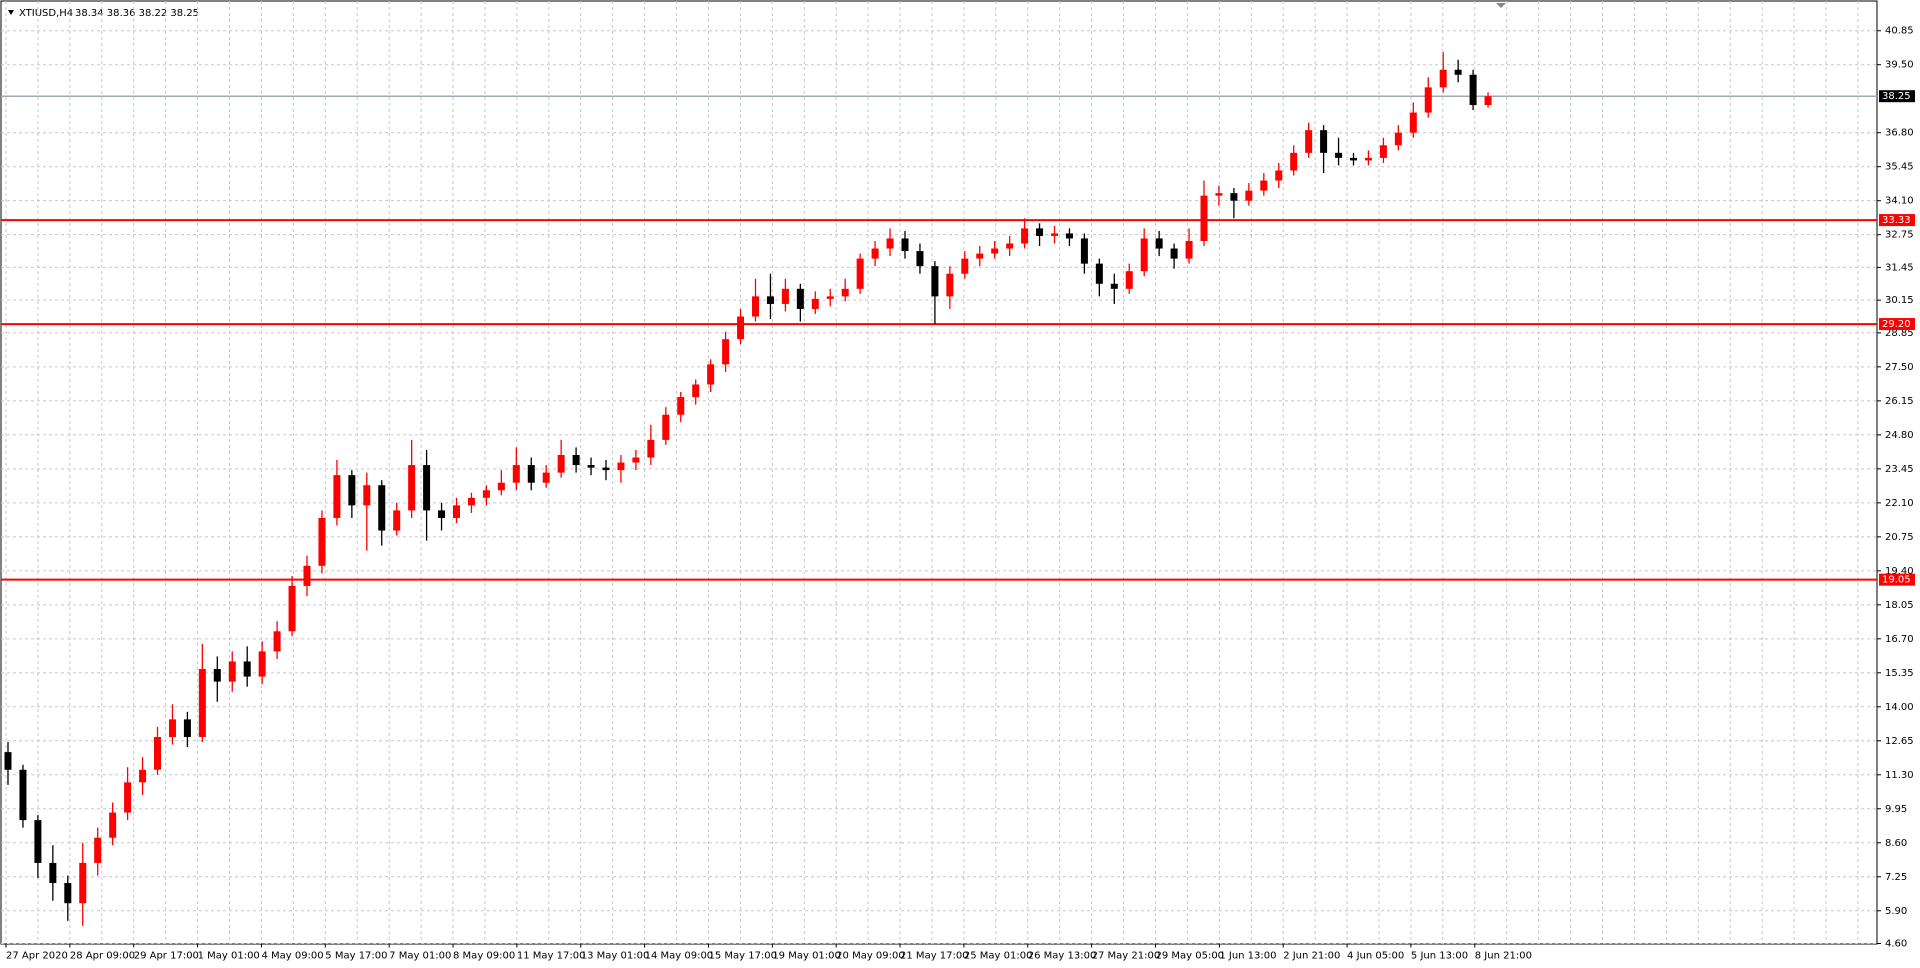 The height and width of the screenshot is (968, 1920). I want to click on level-label: 33.33, so click(1896, 220).